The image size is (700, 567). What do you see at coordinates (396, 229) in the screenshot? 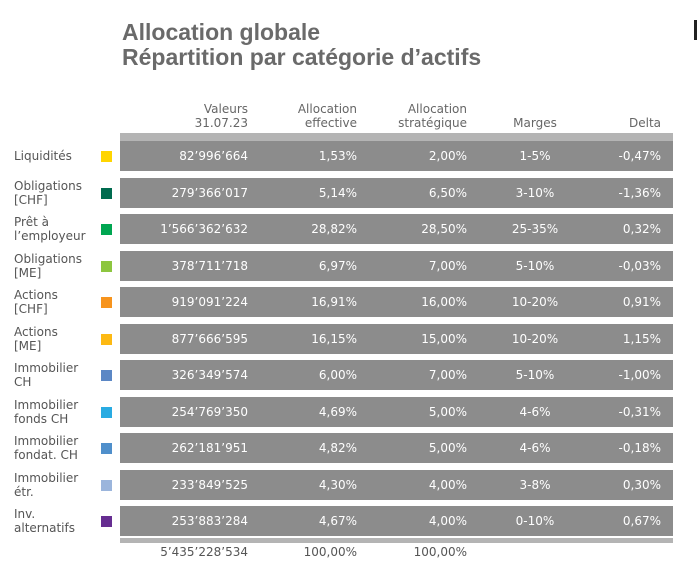
I see `table-row: 1’566’362’632 28,82% 28,50% 25-35% 0,32%` at bounding box center [396, 229].